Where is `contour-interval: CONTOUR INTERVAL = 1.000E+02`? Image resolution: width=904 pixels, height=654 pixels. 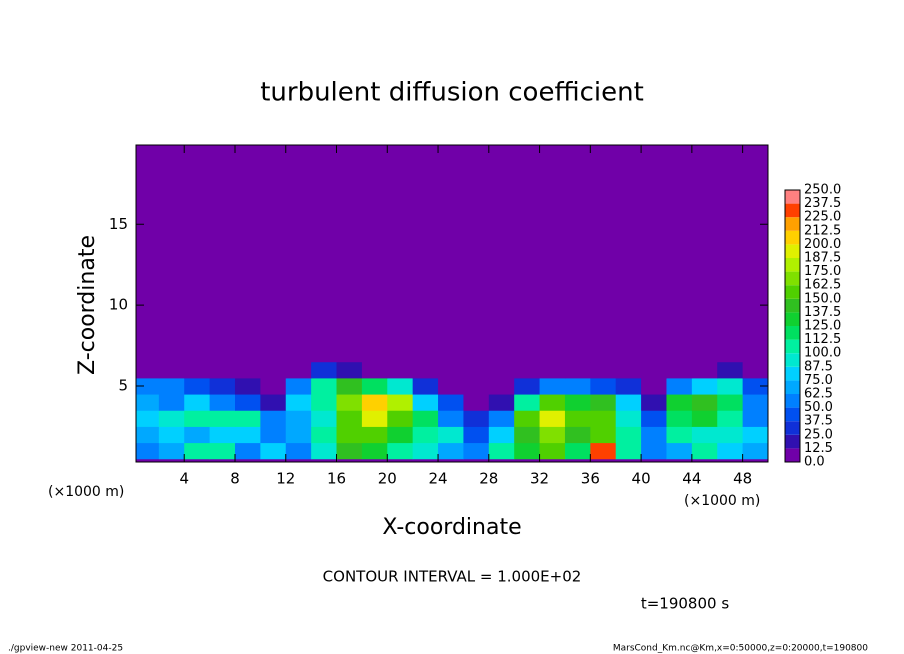 contour-interval: CONTOUR INTERVAL = 1.000E+02 is located at coordinates (452, 577).